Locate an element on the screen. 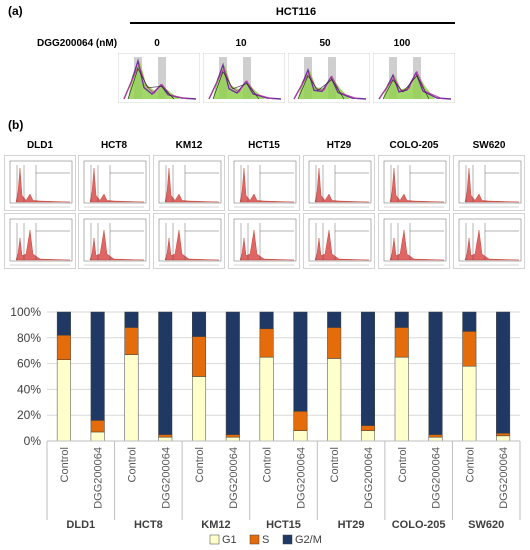 The image size is (530, 550). flow-plot-control-dld1 is located at coordinates (40, 183).